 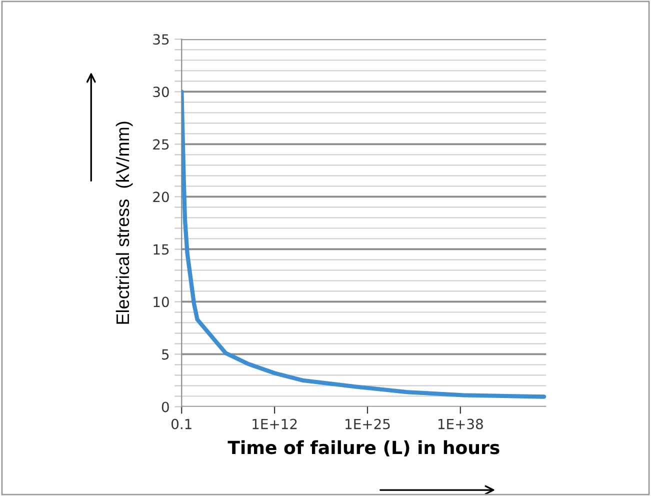 What do you see at coordinates (161, 39) in the screenshot?
I see `y-tick-label: 35` at bounding box center [161, 39].